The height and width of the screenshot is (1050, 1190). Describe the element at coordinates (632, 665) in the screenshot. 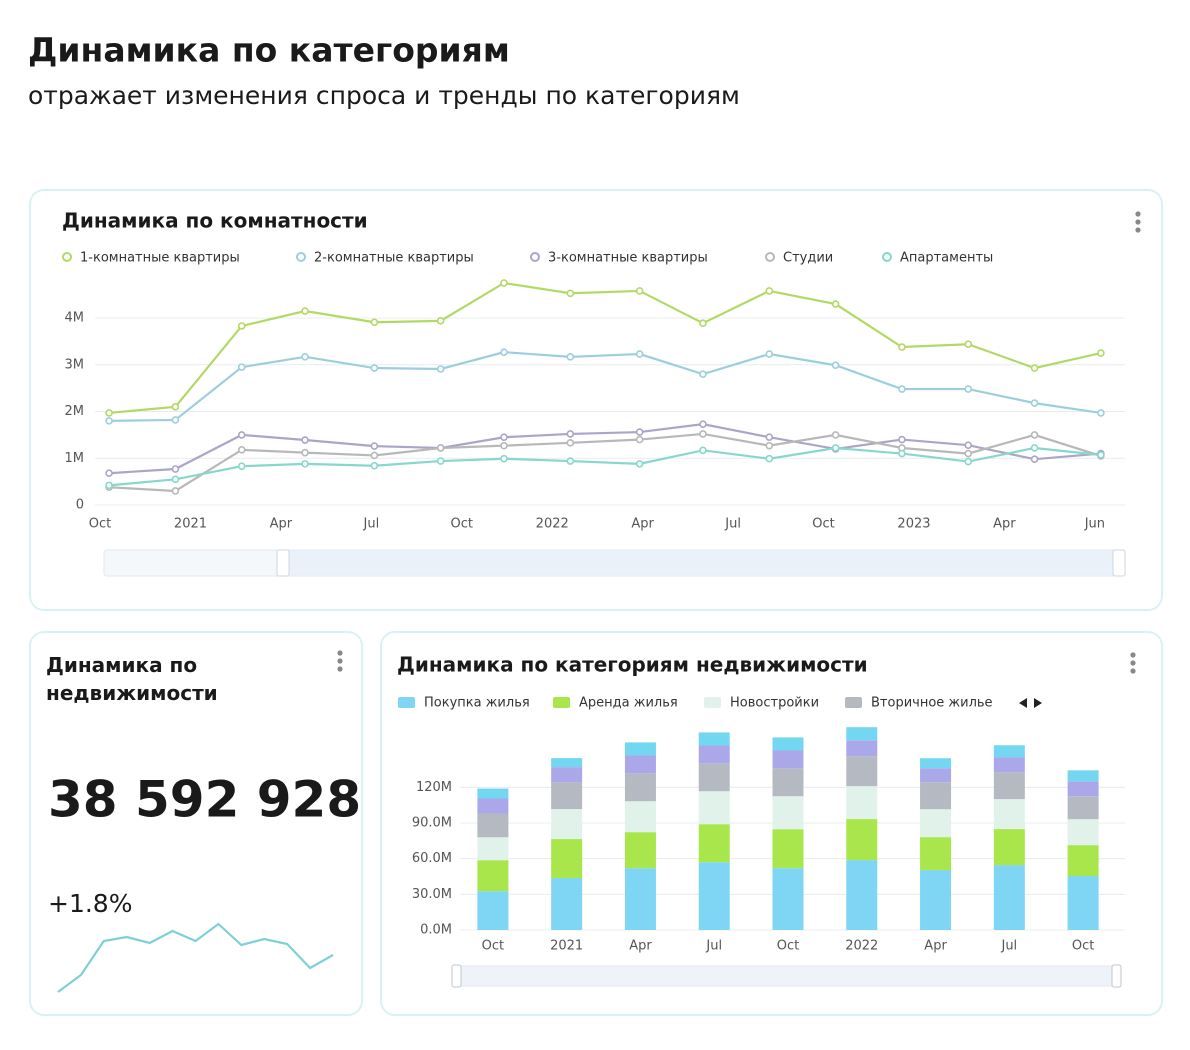

I see `chart-title: Динамика по категориям недвижимости` at that location.